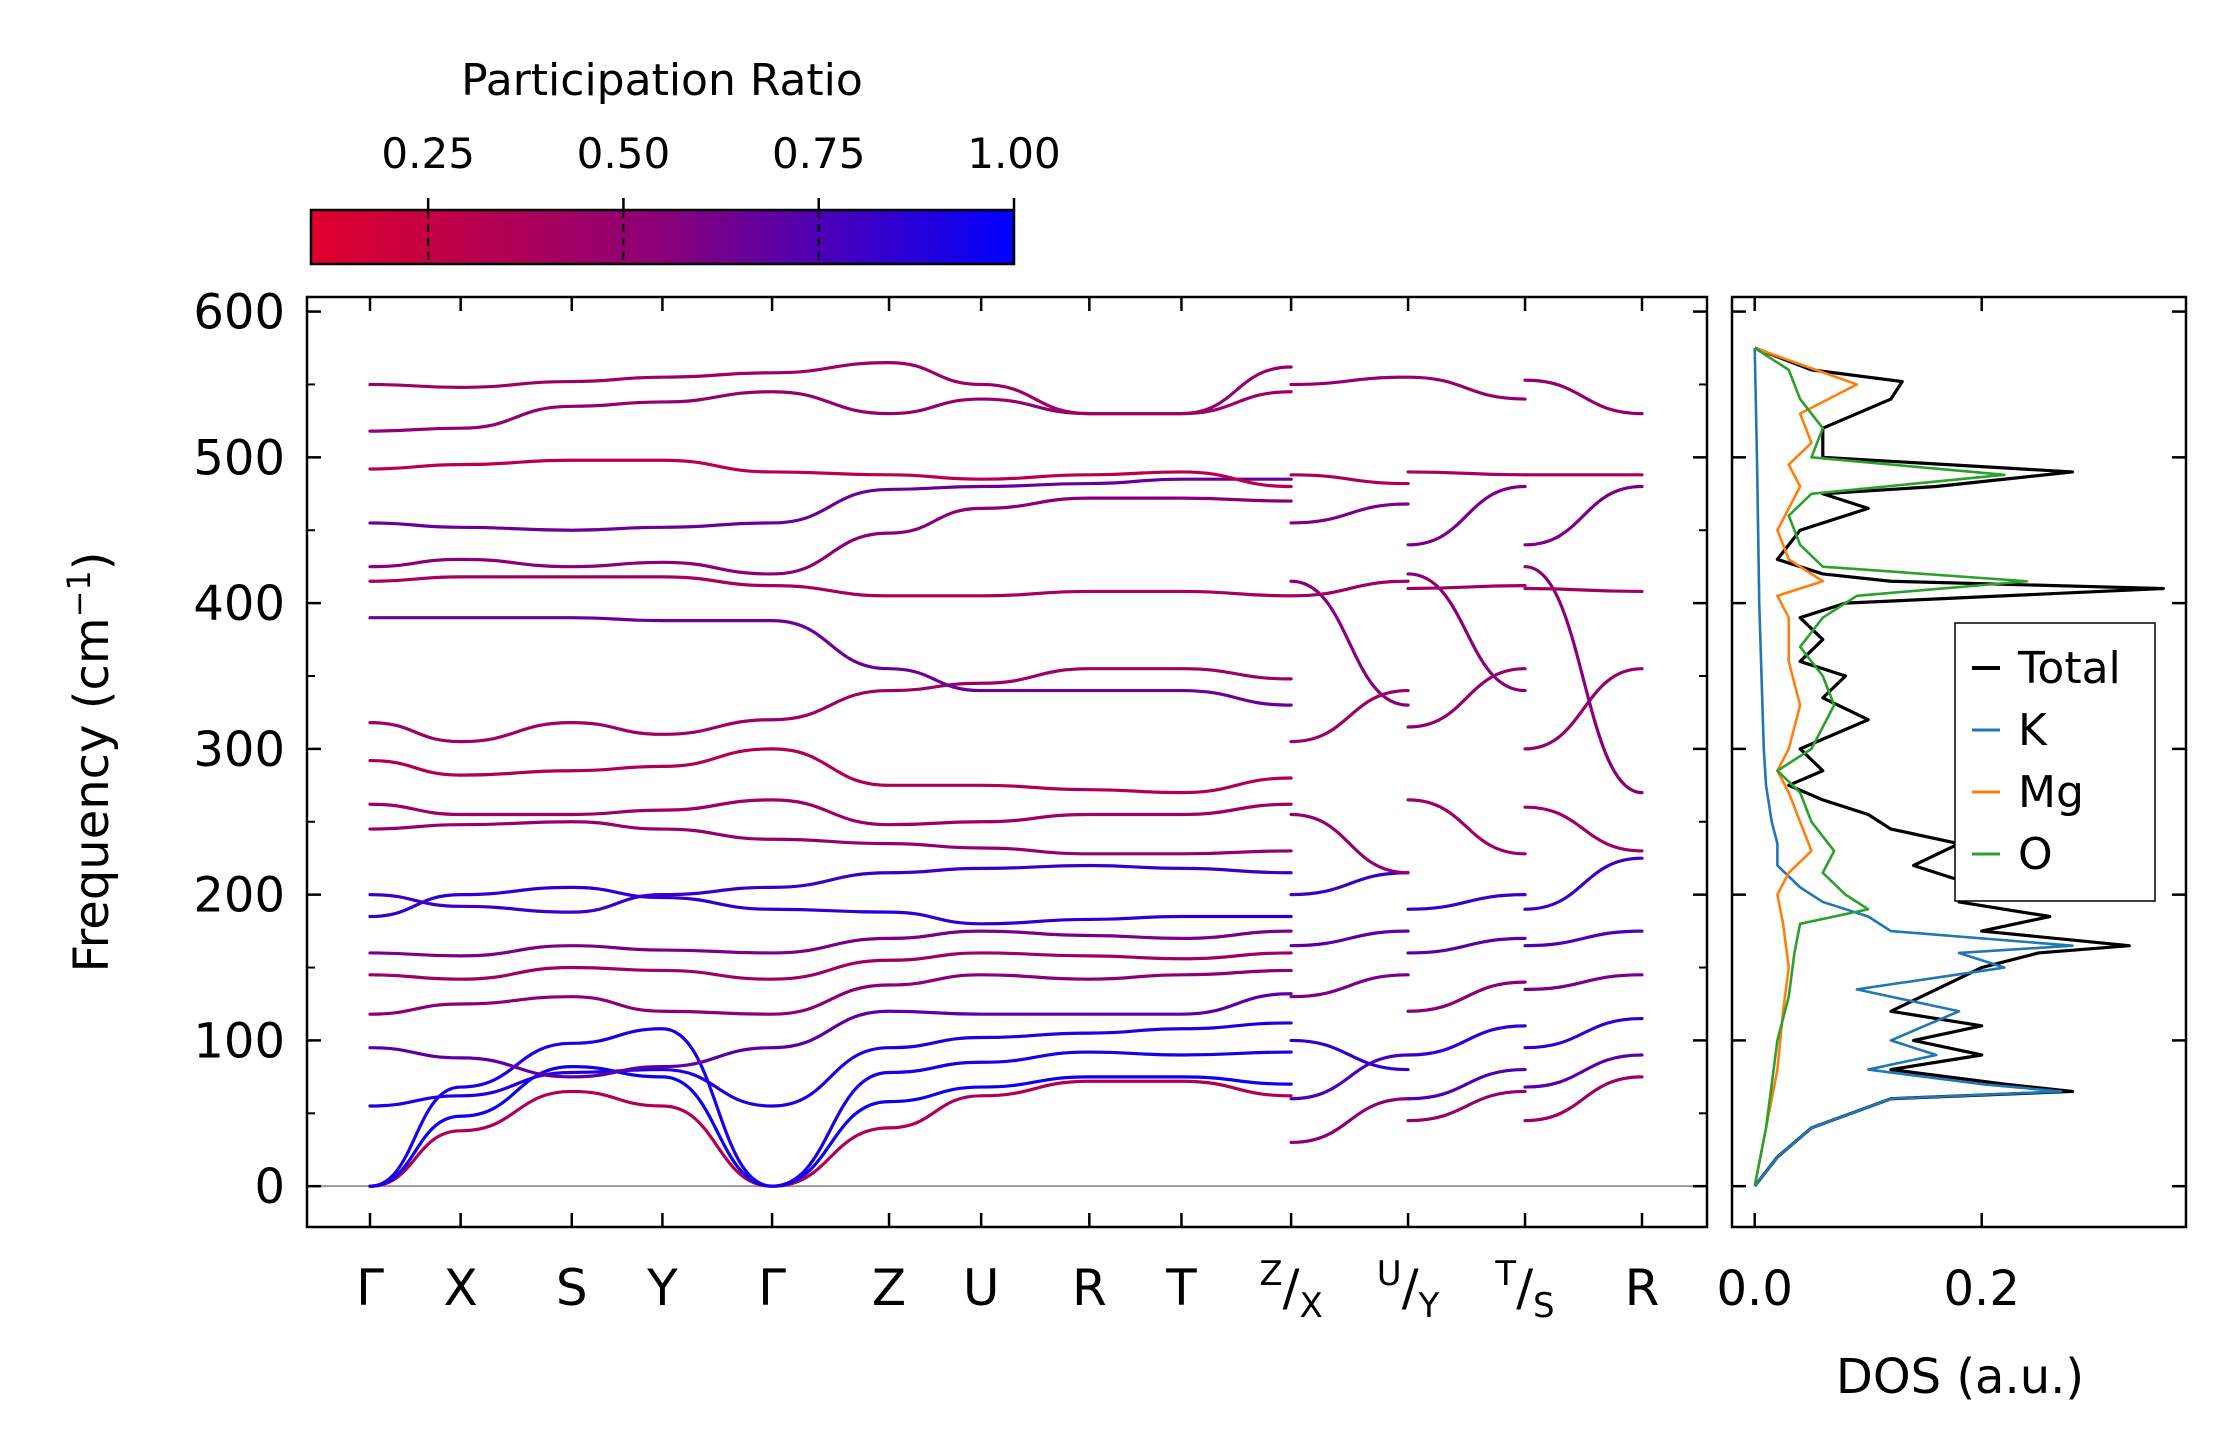 Image resolution: width=2222 pixels, height=1455 pixels. What do you see at coordinates (1960, 1377) in the screenshot?
I see `dos-axis-label: DOS (a.u.)` at bounding box center [1960, 1377].